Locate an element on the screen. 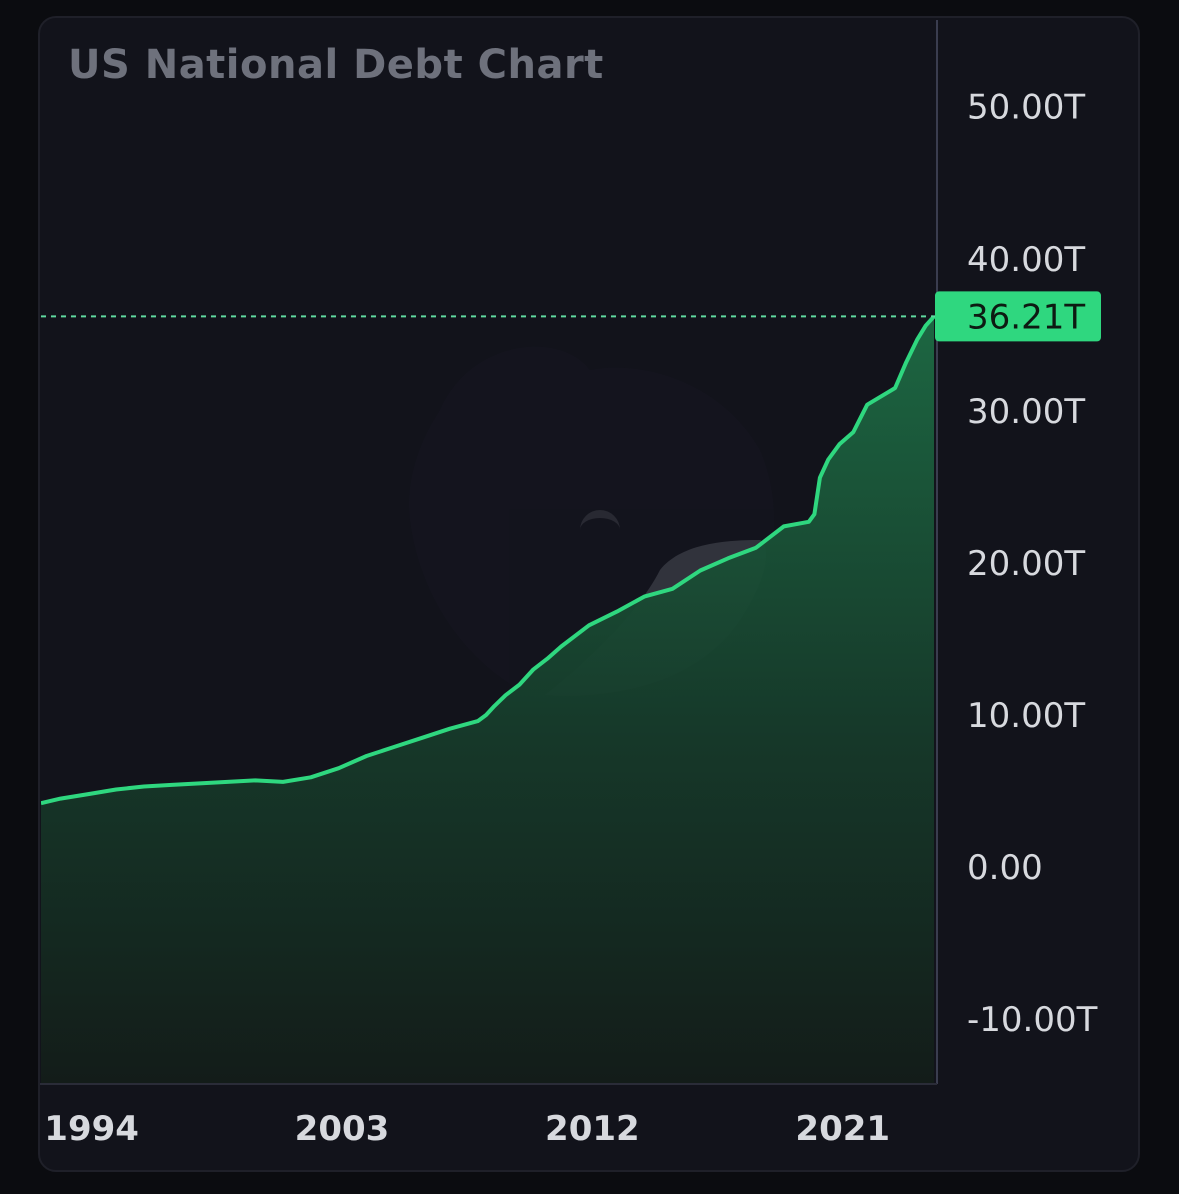 This screenshot has height=1194, width=1179. y-tick-label: 50.00T is located at coordinates (1026, 108).